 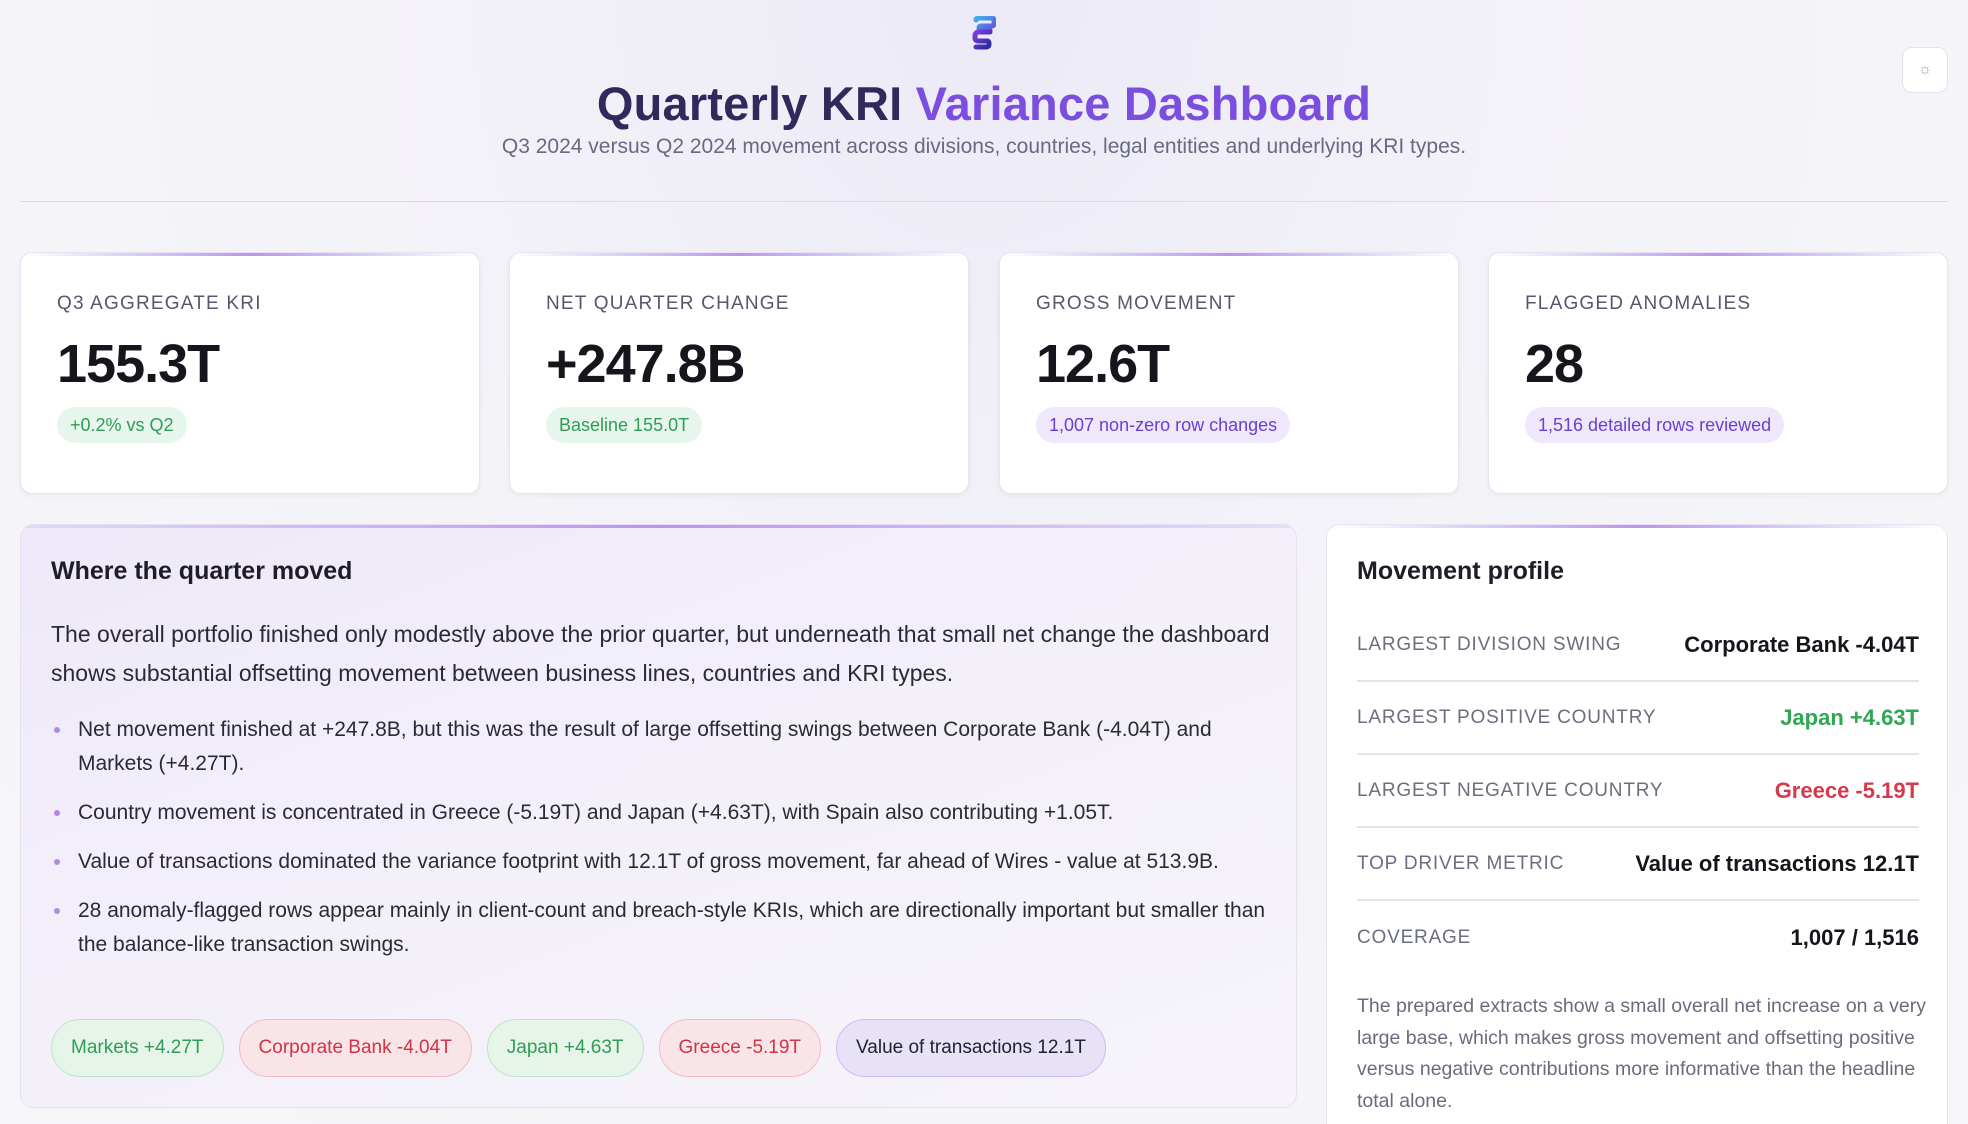 What do you see at coordinates (1507, 717) in the screenshot?
I see `profile-row-label: LARGEST POSITIVE COUNTRY` at bounding box center [1507, 717].